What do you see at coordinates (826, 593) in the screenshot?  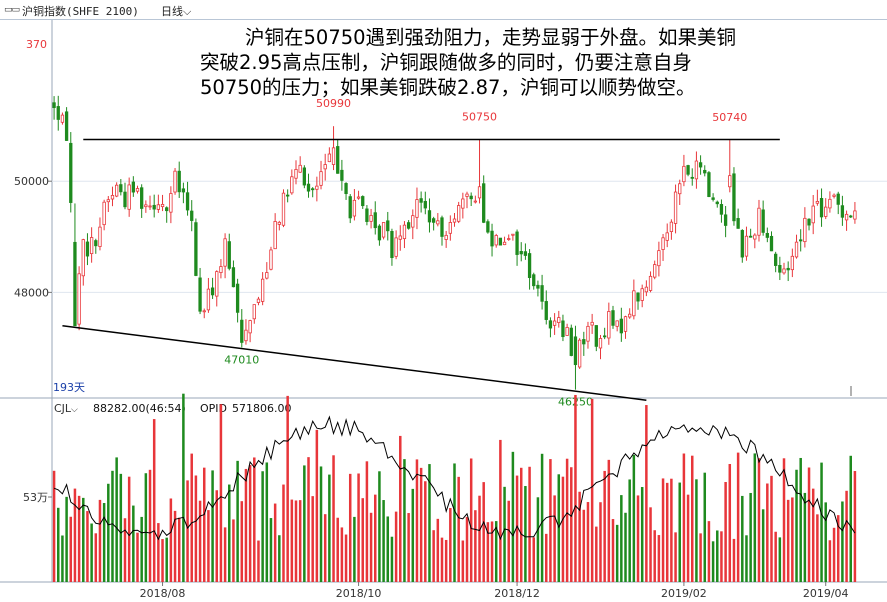 I see `x-tick-label: 2019/04` at bounding box center [826, 593].